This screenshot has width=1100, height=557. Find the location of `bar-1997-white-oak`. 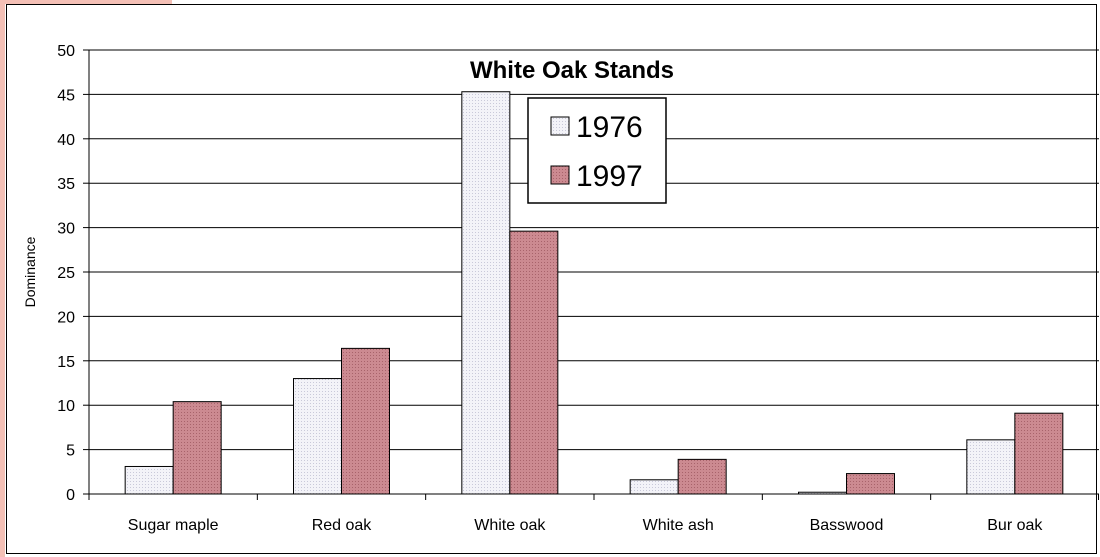

bar-1997-white-oak is located at coordinates (534, 362).